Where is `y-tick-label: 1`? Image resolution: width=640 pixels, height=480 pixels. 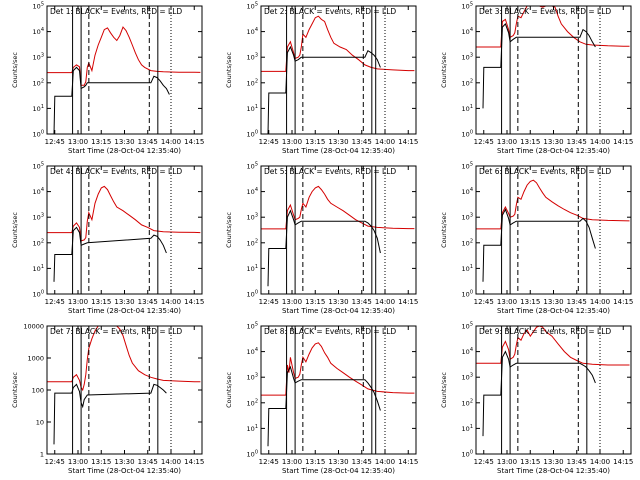
y-tick-label: 1 is located at coordinates (42, 455).